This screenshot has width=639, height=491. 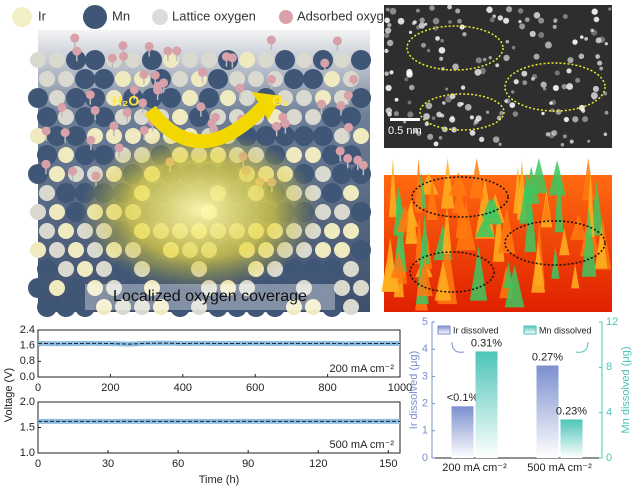 I want to click on y-tick-label: 1.6, so click(x=27, y=346).